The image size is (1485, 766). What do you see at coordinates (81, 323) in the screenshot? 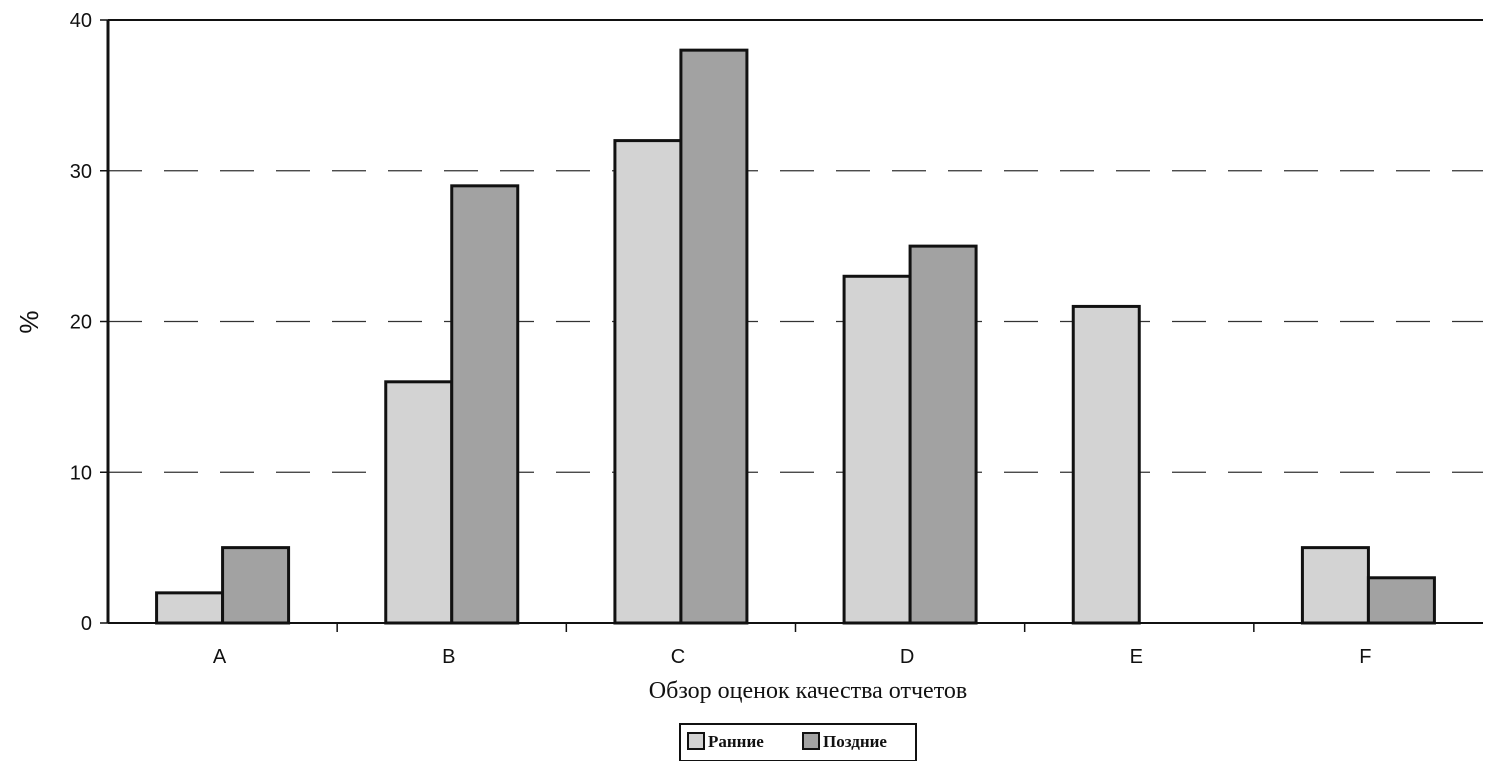
I see `y-tick-label: 20` at bounding box center [81, 323].